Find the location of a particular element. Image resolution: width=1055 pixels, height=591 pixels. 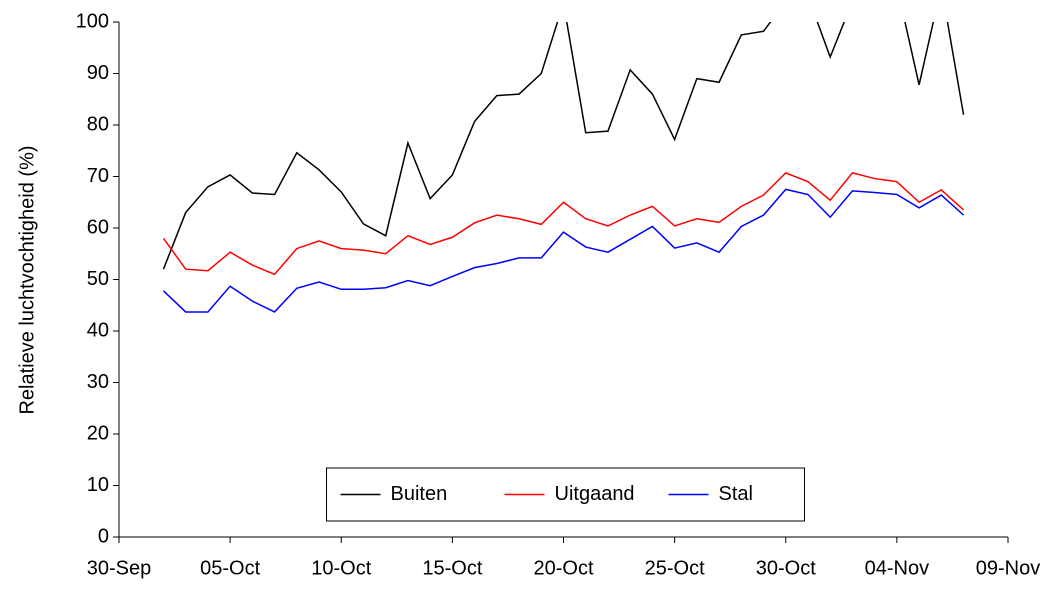

legend-label: Stal is located at coordinates (736, 494).